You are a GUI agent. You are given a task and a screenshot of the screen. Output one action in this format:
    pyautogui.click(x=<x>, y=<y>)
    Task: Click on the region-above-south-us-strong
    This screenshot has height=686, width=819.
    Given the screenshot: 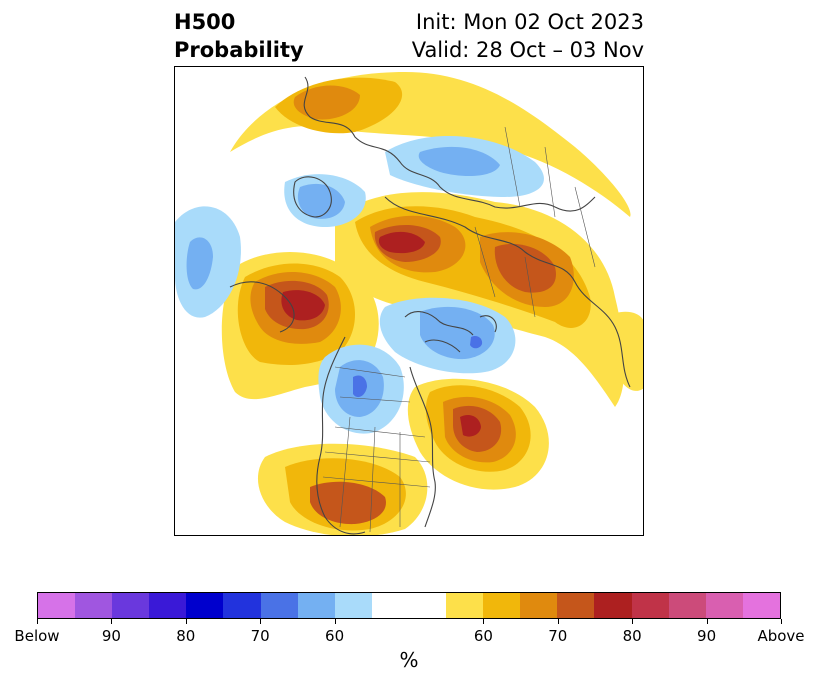 What is the action you would take?
    pyautogui.click(x=348, y=503)
    